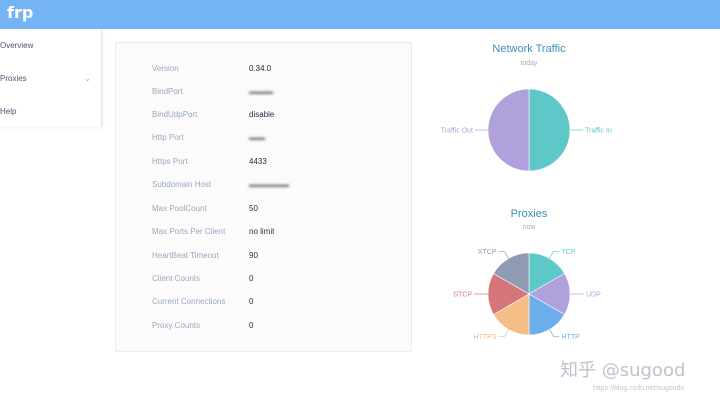 This screenshot has width=720, height=400. Describe the element at coordinates (277, 234) in the screenshot. I see `info-row-max-ports-per-client: Max Ports Per Client no limit` at that location.